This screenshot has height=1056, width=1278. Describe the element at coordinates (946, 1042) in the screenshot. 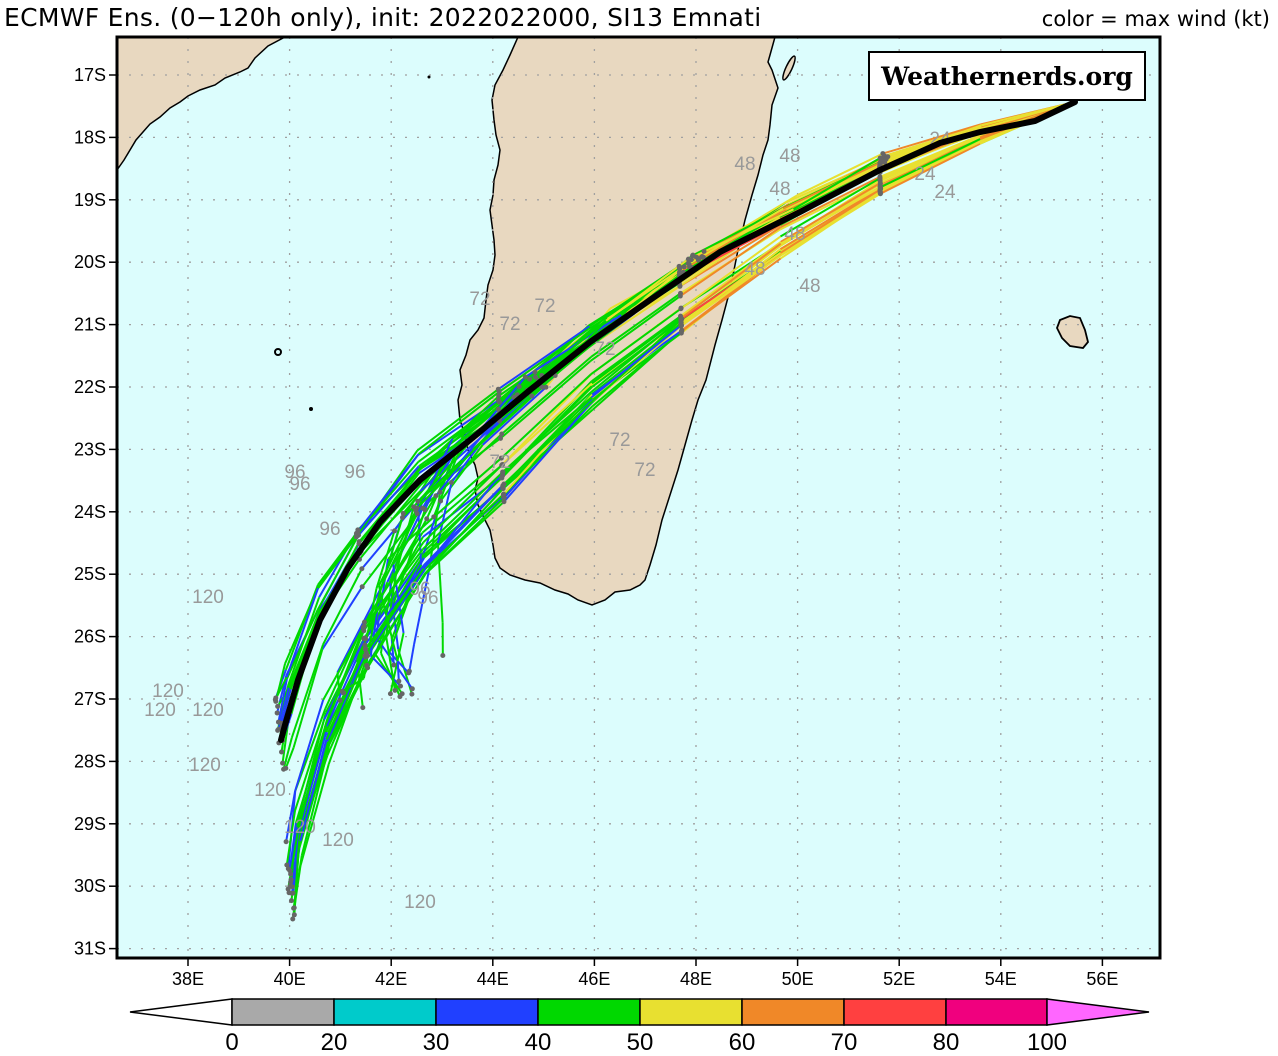

I see `colorbar-tick-label: 80` at that location.